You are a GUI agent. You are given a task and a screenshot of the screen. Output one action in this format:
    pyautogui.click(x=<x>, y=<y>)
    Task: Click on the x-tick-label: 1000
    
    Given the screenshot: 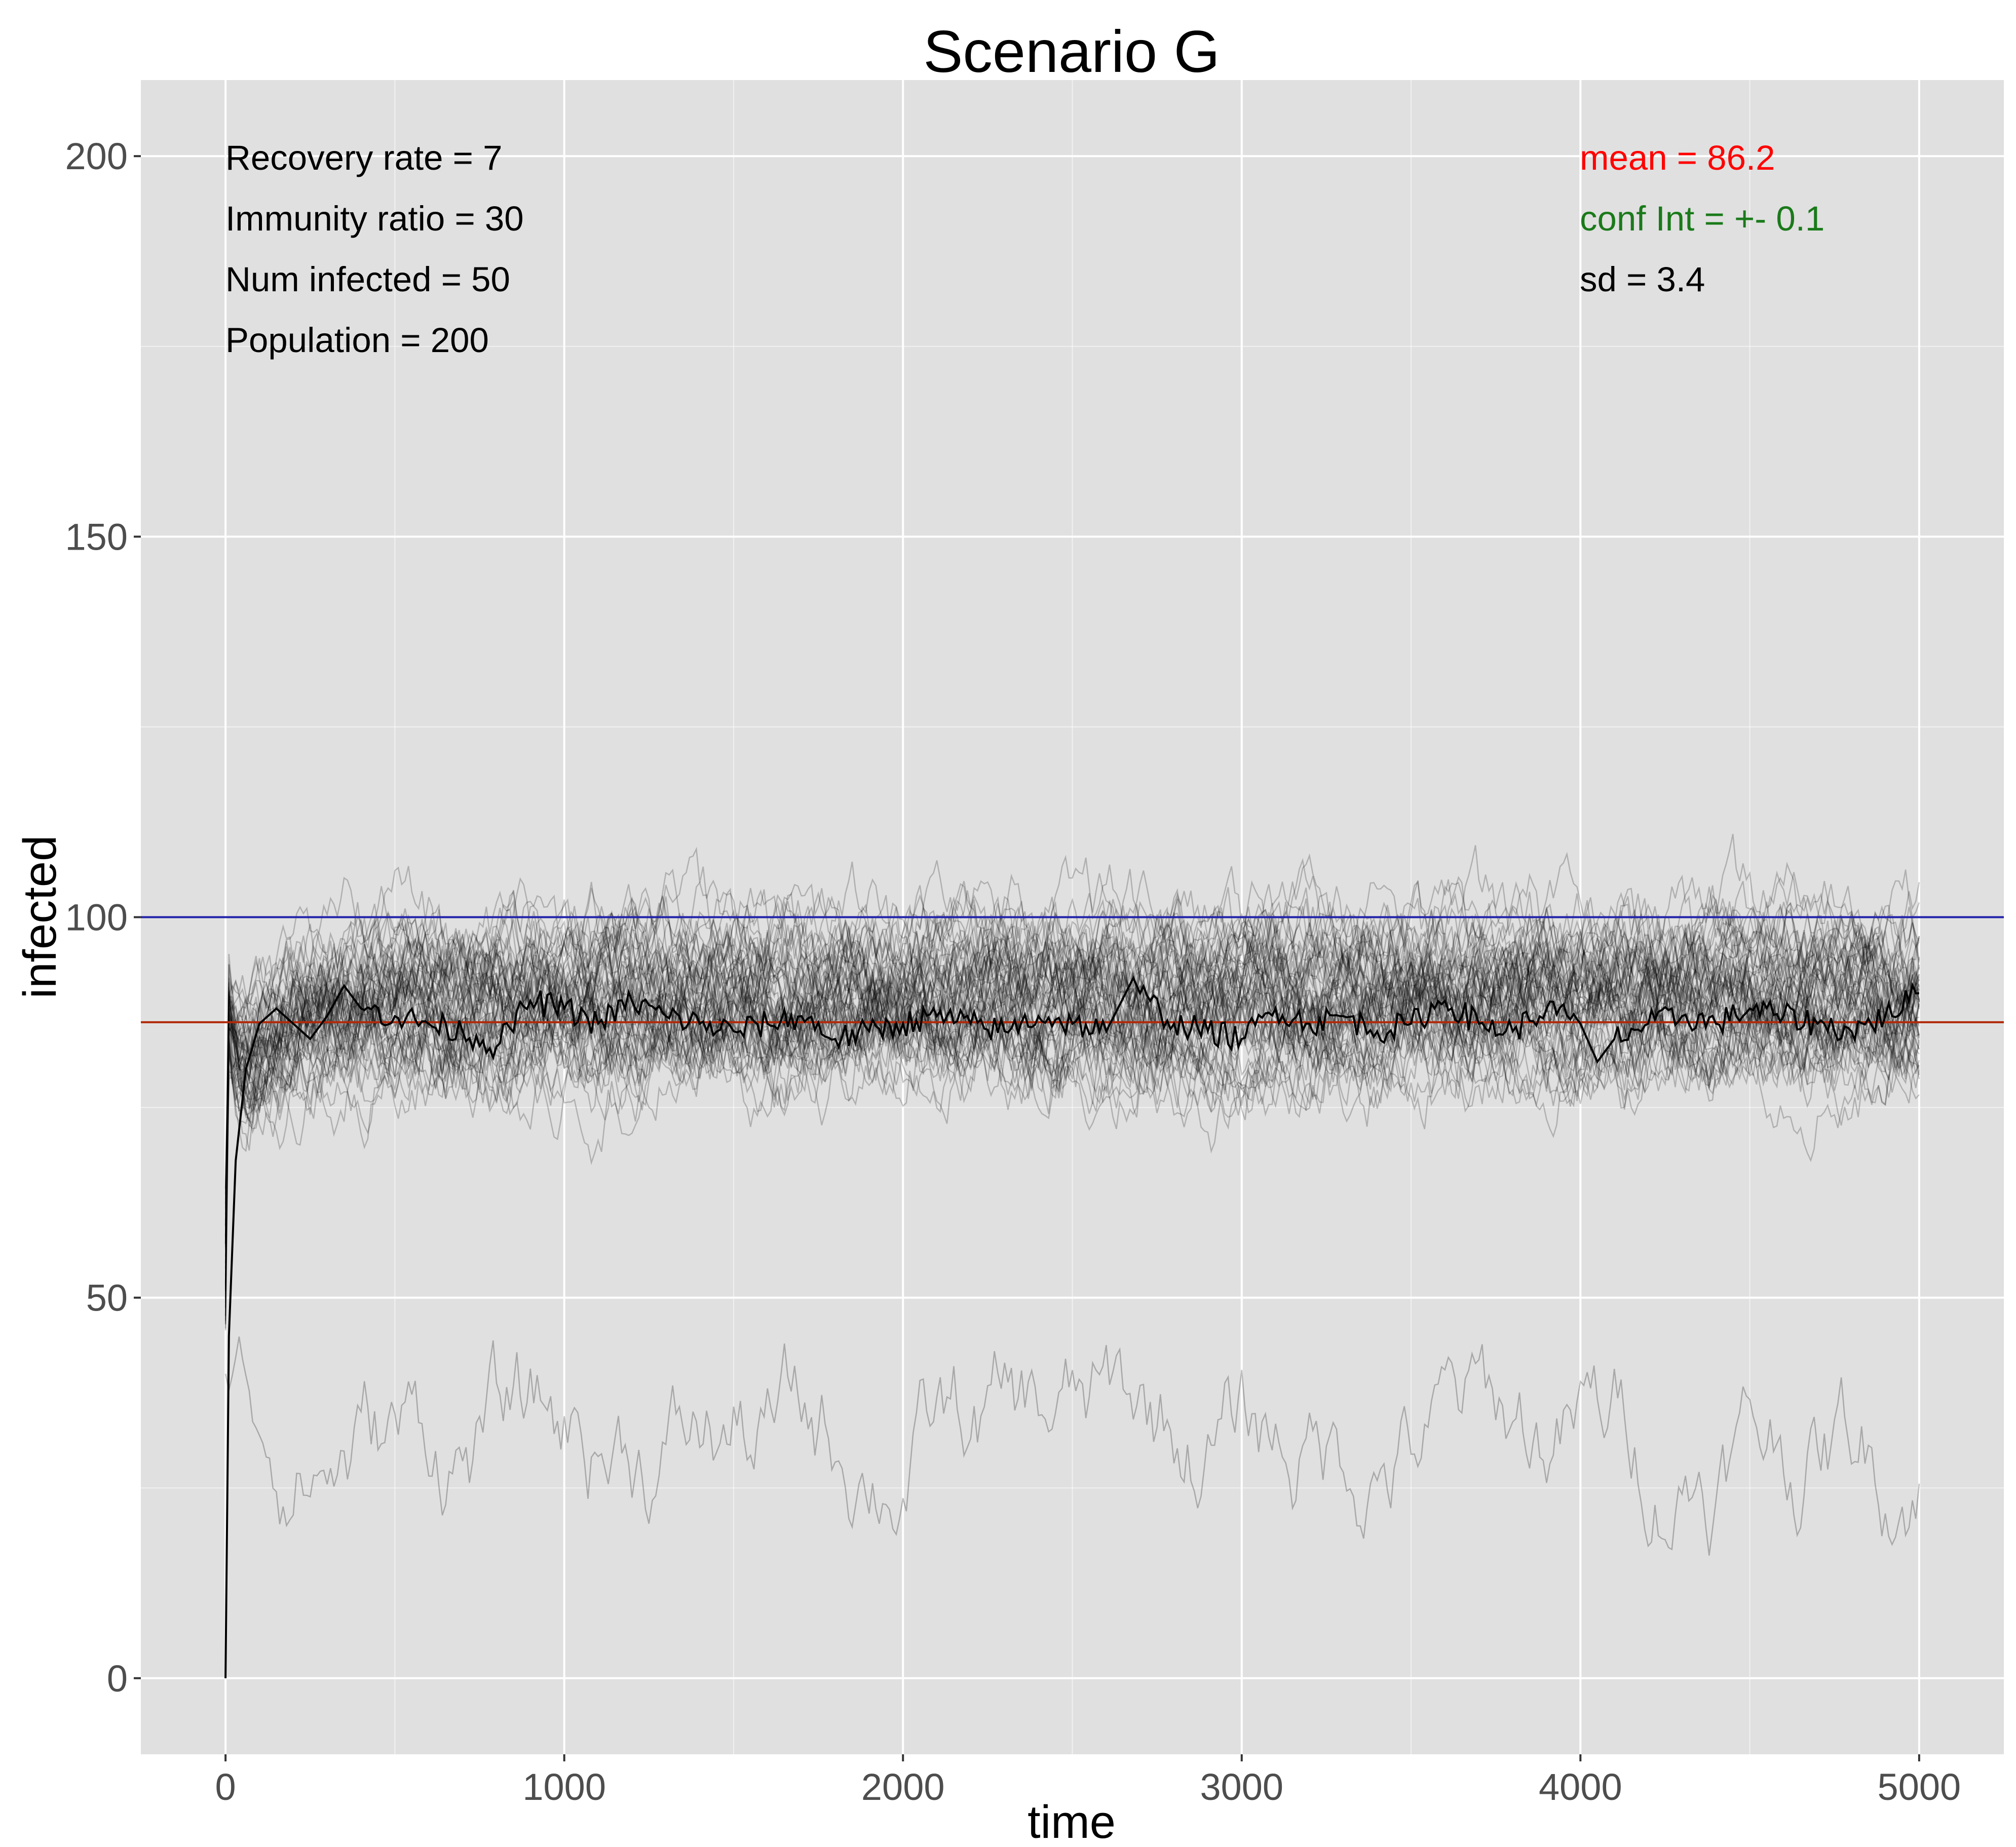 What is the action you would take?
    pyautogui.click(x=564, y=1787)
    